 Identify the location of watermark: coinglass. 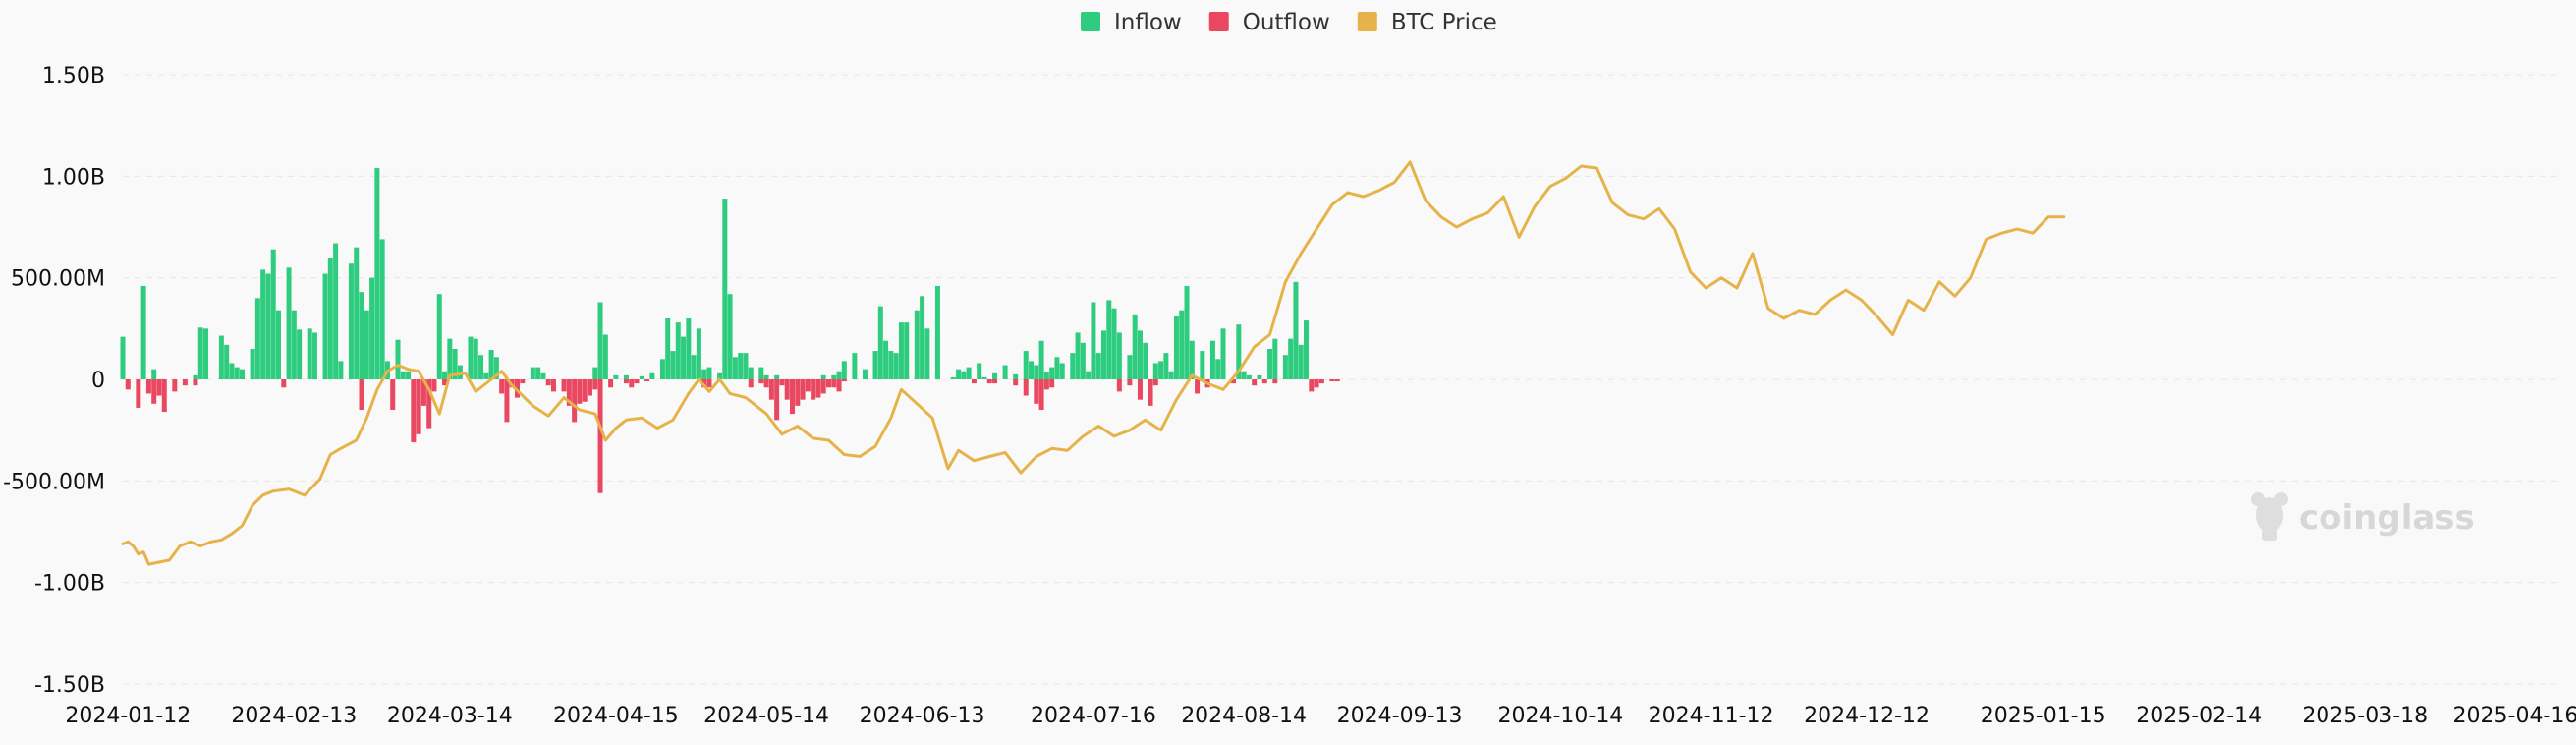
(2363, 516).